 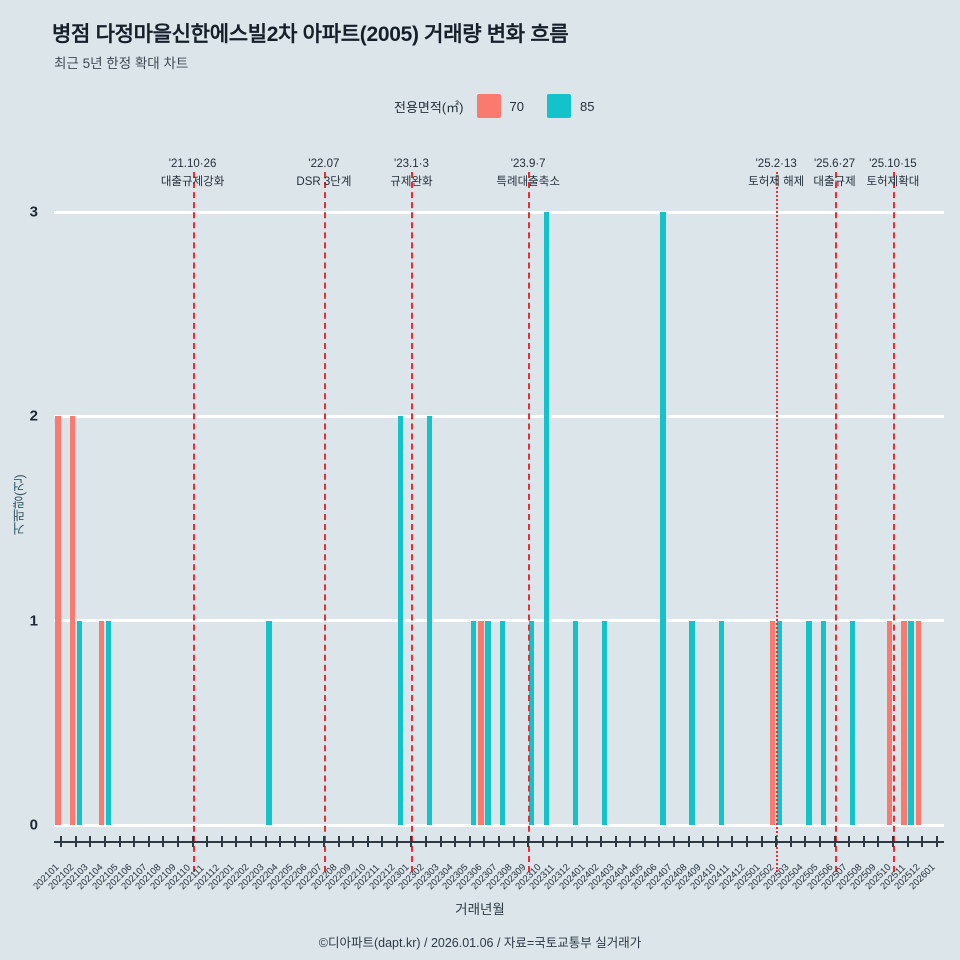 I want to click on event-date: '25.2·13, so click(x=776, y=164).